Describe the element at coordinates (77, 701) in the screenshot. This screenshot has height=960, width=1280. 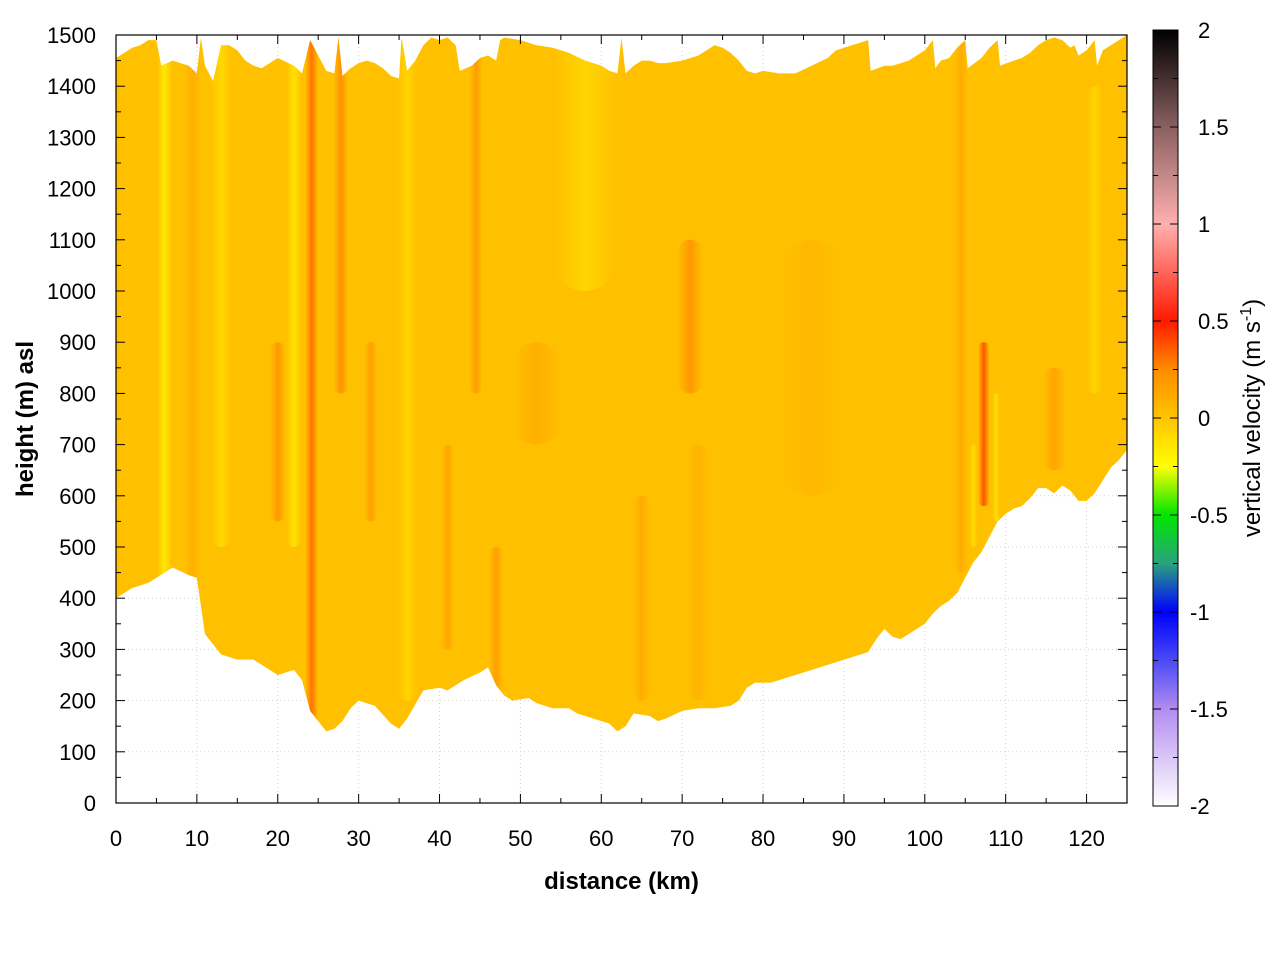
I see `y-tick-label: 200` at that location.